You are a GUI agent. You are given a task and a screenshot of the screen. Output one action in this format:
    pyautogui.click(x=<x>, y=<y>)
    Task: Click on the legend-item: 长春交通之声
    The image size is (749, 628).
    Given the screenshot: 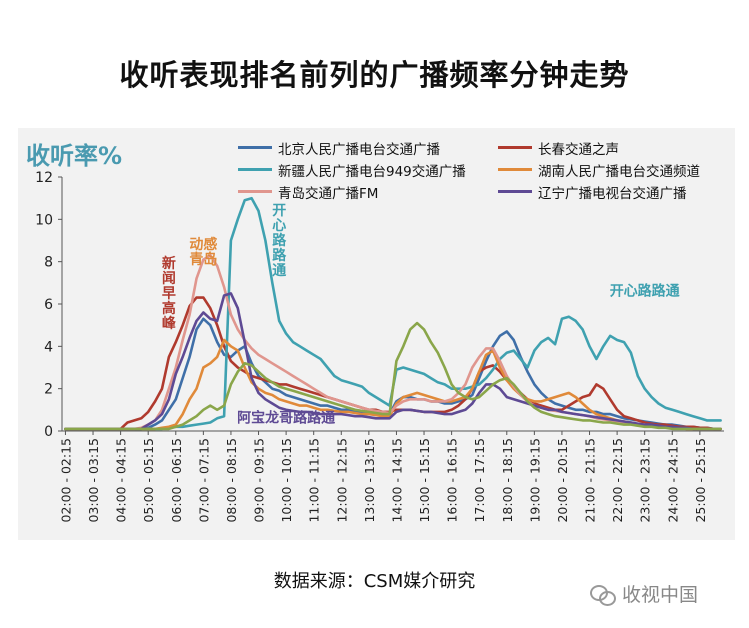 What is the action you would take?
    pyautogui.click(x=618, y=147)
    